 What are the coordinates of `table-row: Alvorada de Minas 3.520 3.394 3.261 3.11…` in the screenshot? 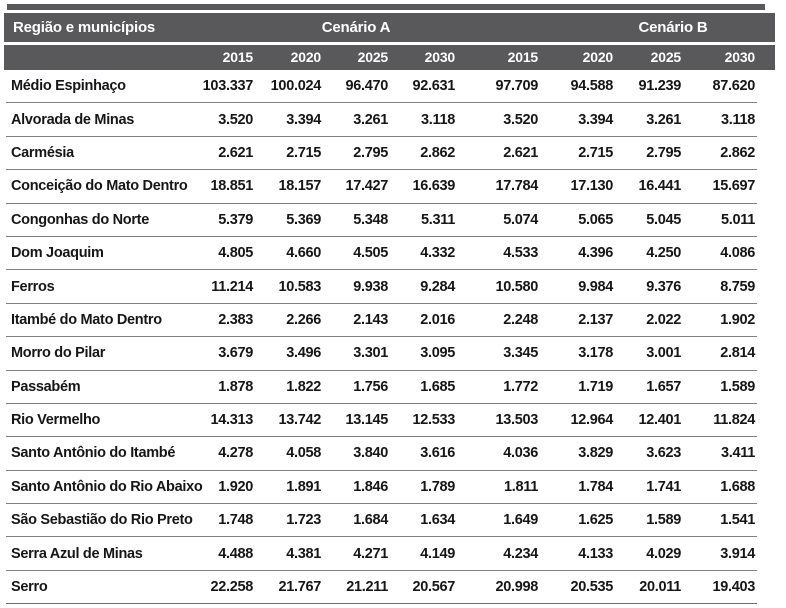 It's located at (381, 120).